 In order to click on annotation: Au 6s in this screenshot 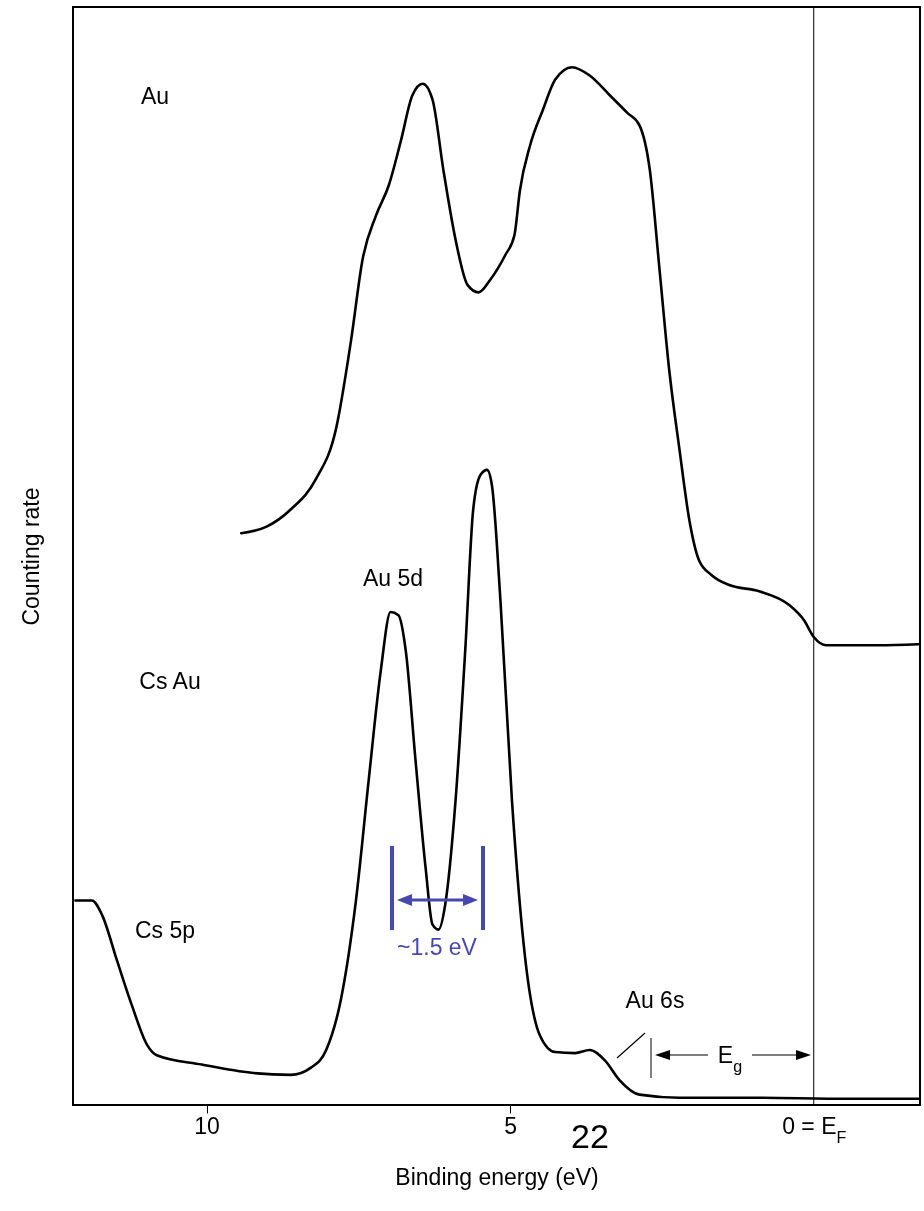, I will do `click(655, 1000)`.